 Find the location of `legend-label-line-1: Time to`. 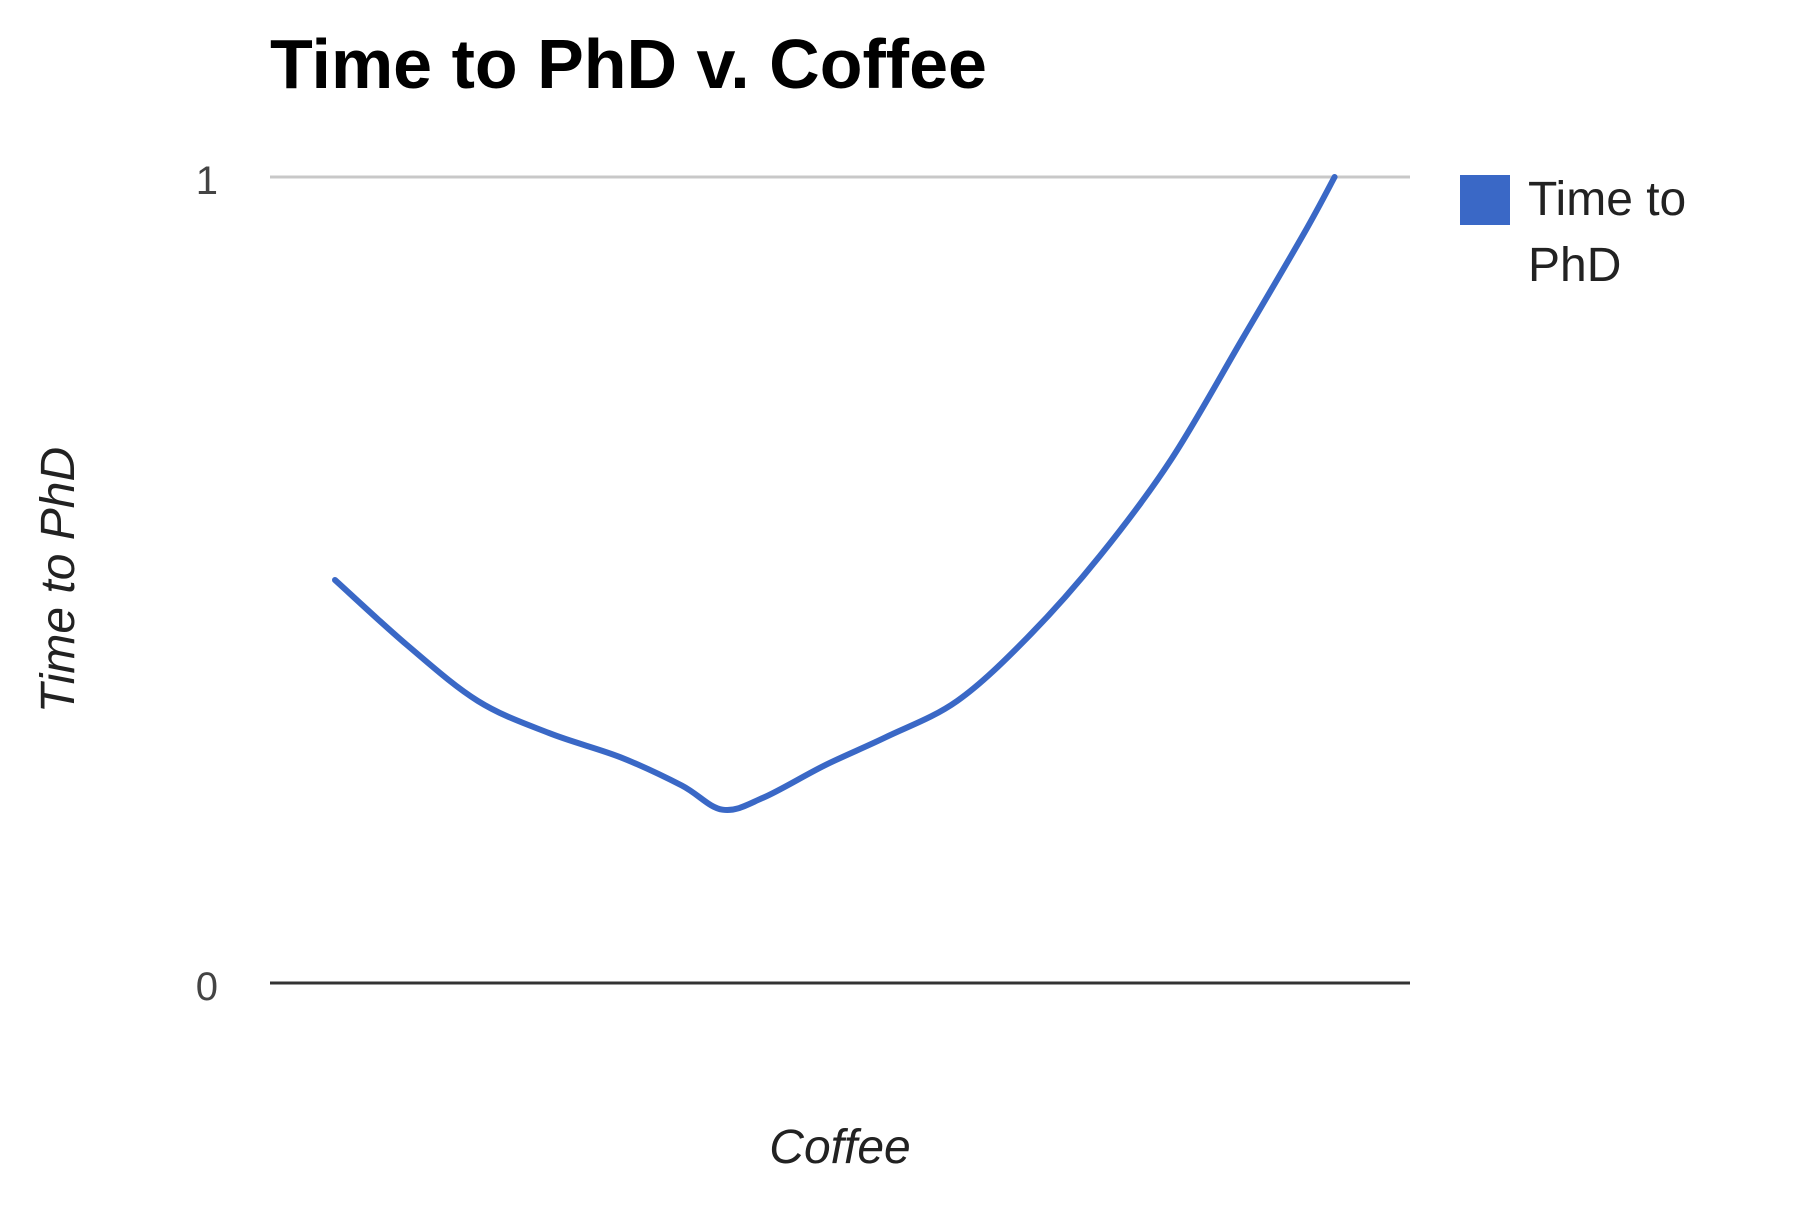

legend-label-line-1: Time to is located at coordinates (1607, 199).